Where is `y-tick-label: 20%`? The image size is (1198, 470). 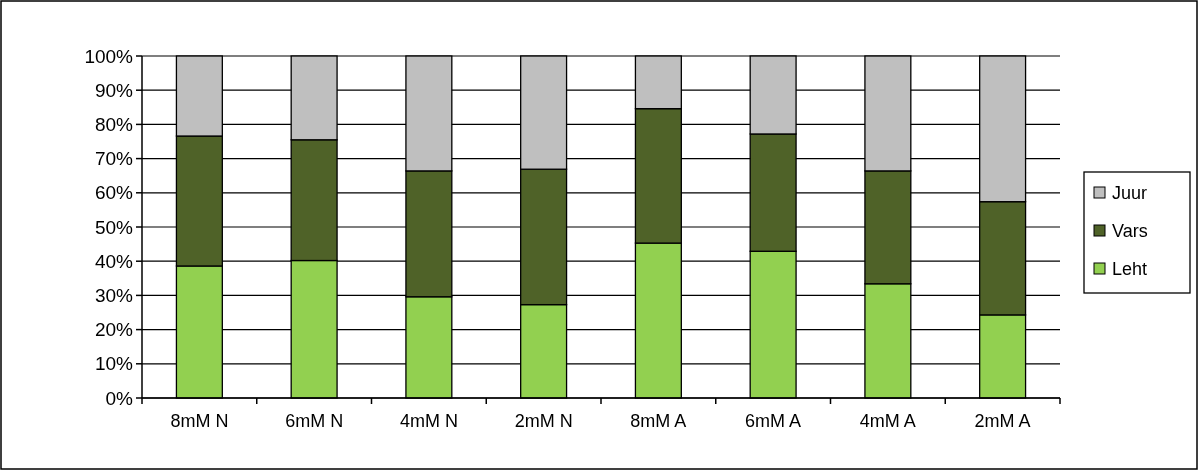 y-tick-label: 20% is located at coordinates (114, 330).